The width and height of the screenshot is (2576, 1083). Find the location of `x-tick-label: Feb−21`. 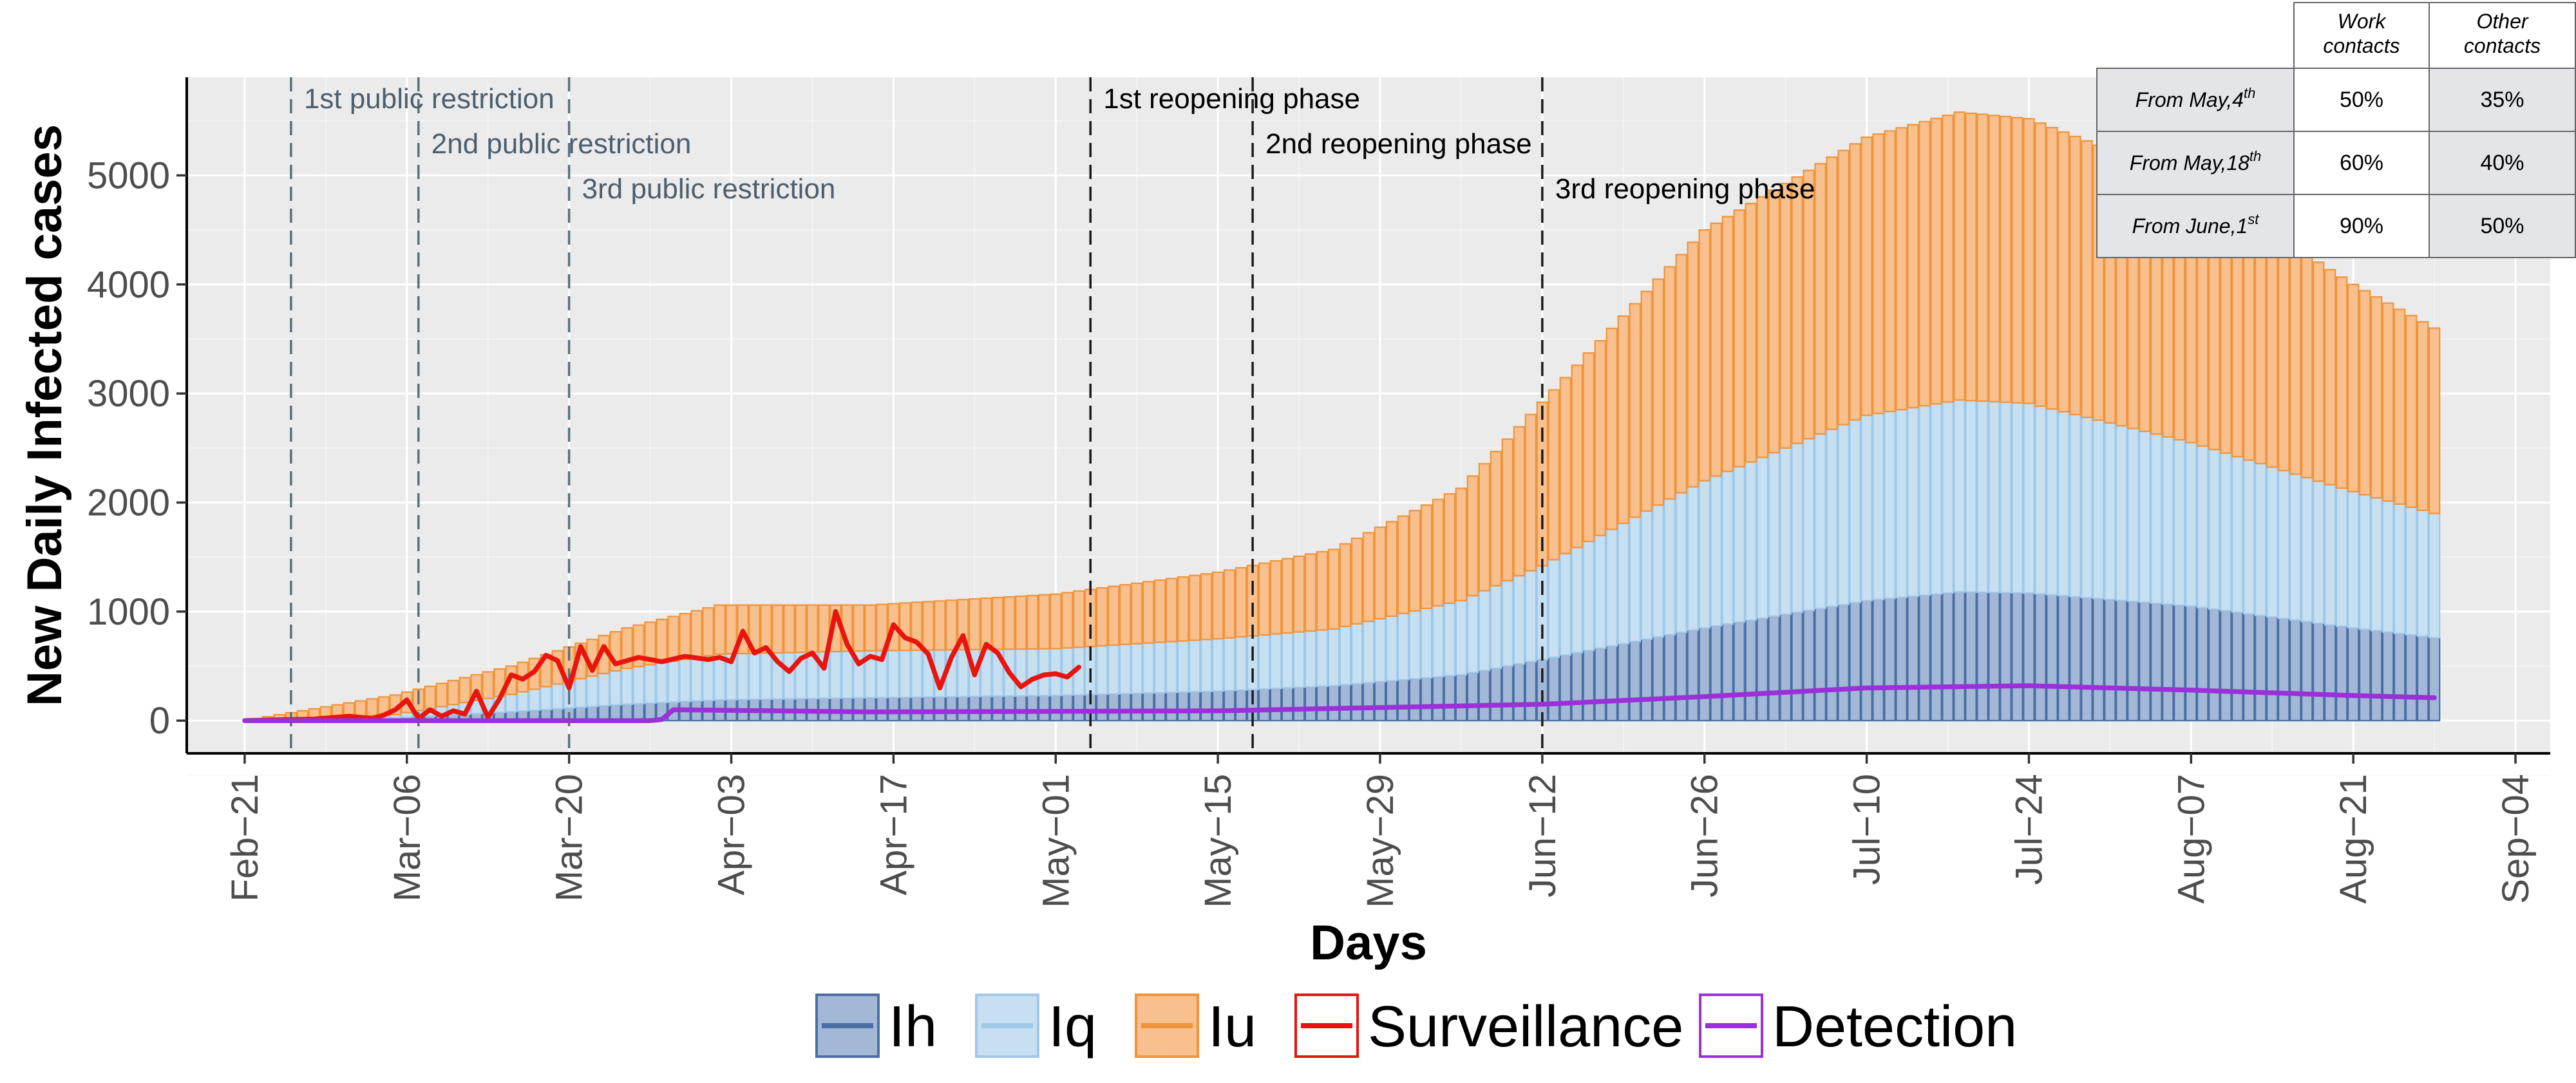

x-tick-label: Feb−21 is located at coordinates (245, 838).